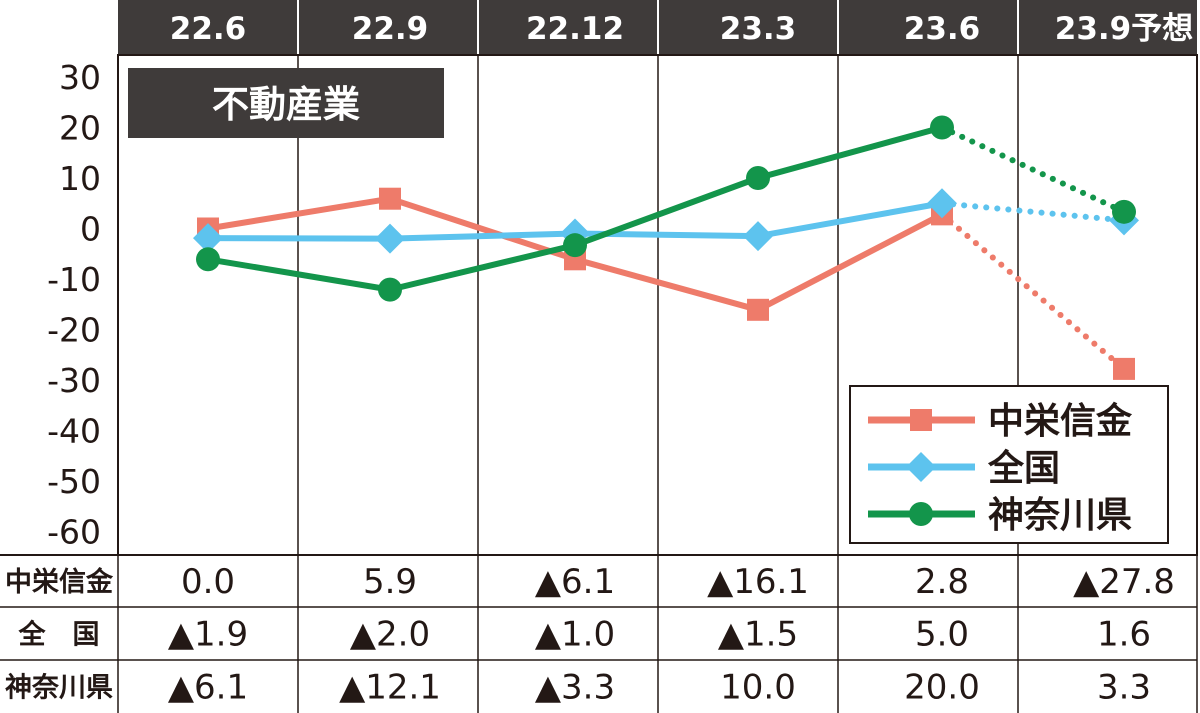  What do you see at coordinates (942, 582) in the screenshot?
I see `table-cell: 2.8` at bounding box center [942, 582].